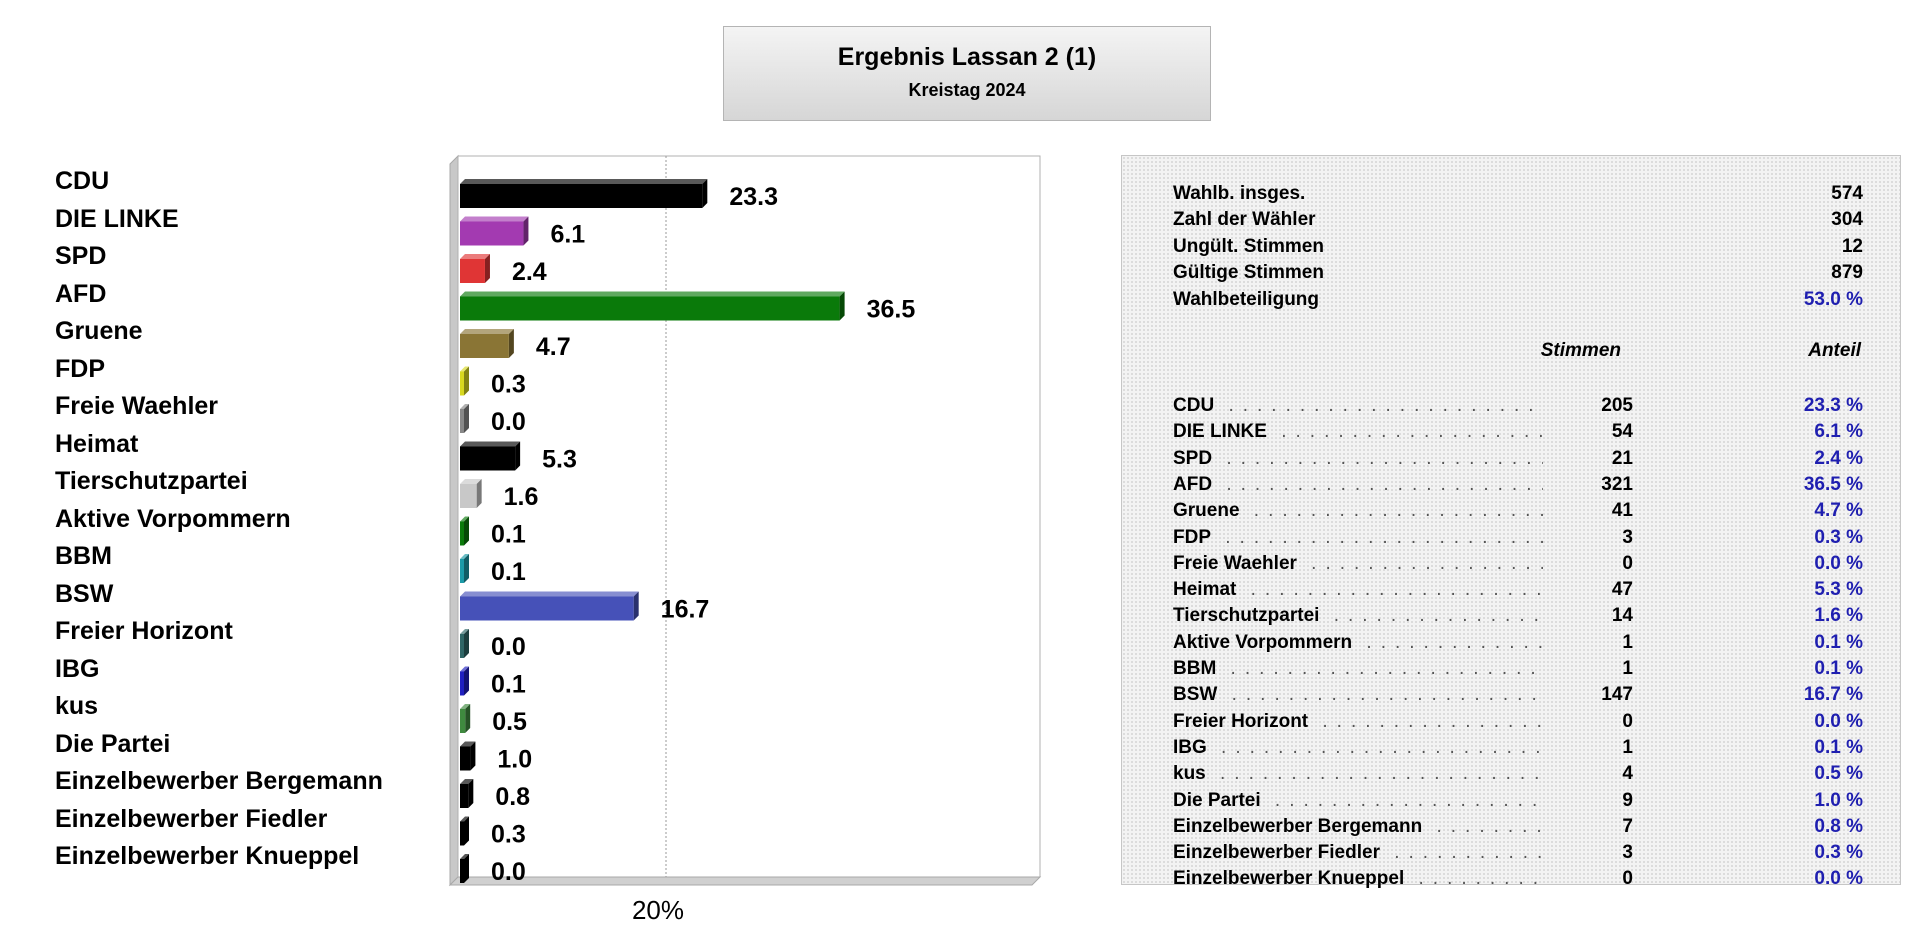 The image size is (1918, 932). I want to click on party-label: DIE LINKE, so click(117, 218).